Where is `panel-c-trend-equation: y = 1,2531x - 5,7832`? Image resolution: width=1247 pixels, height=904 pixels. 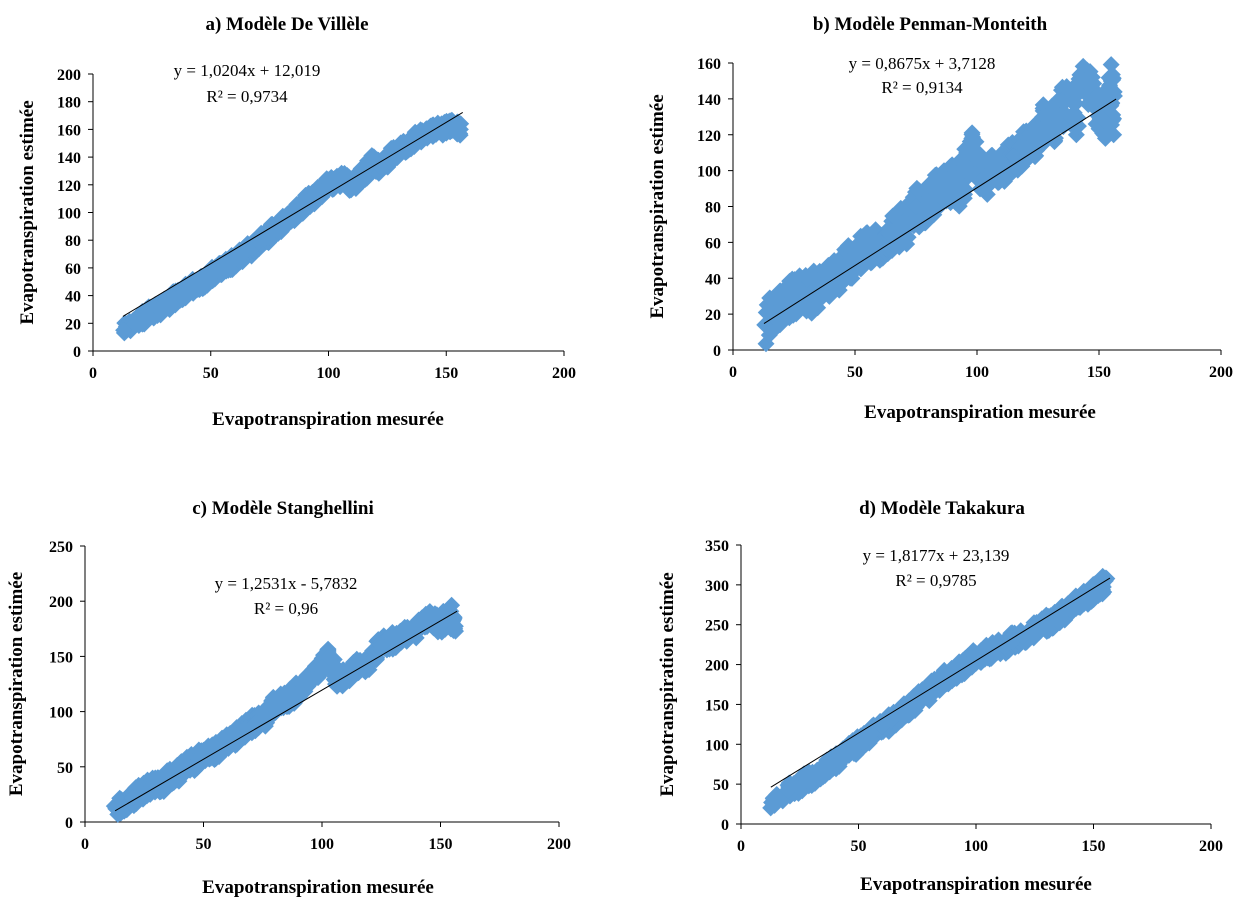 panel-c-trend-equation: y = 1,2531x - 5,7832 is located at coordinates (286, 583).